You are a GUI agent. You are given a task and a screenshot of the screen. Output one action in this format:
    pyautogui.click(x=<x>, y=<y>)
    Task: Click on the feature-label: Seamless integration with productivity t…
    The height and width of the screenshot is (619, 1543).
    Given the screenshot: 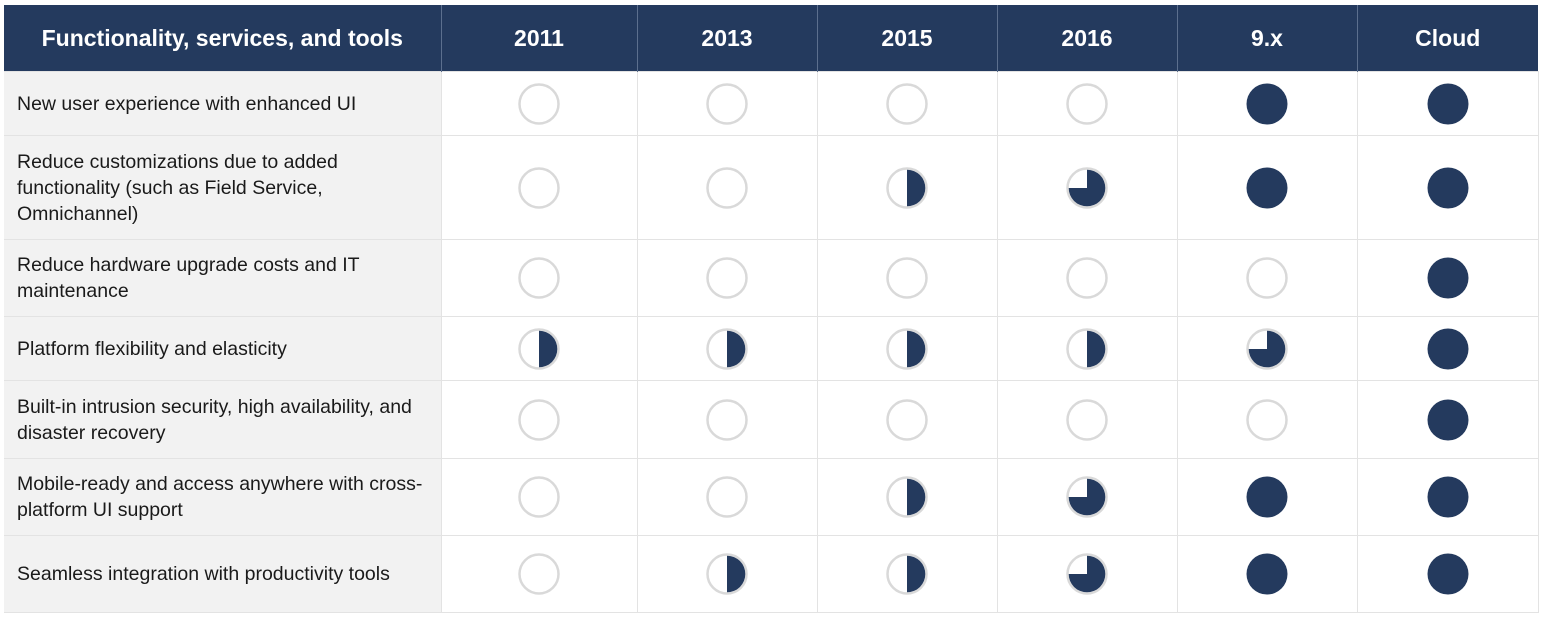 What is the action you would take?
    pyautogui.click(x=223, y=574)
    